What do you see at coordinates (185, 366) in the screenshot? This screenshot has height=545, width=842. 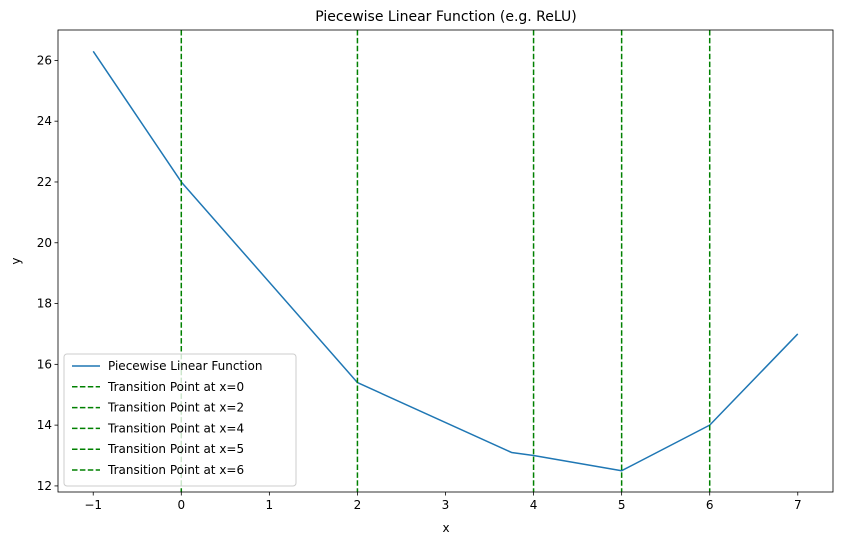 I see `legend-label-0: Piecewise Linear Function` at bounding box center [185, 366].